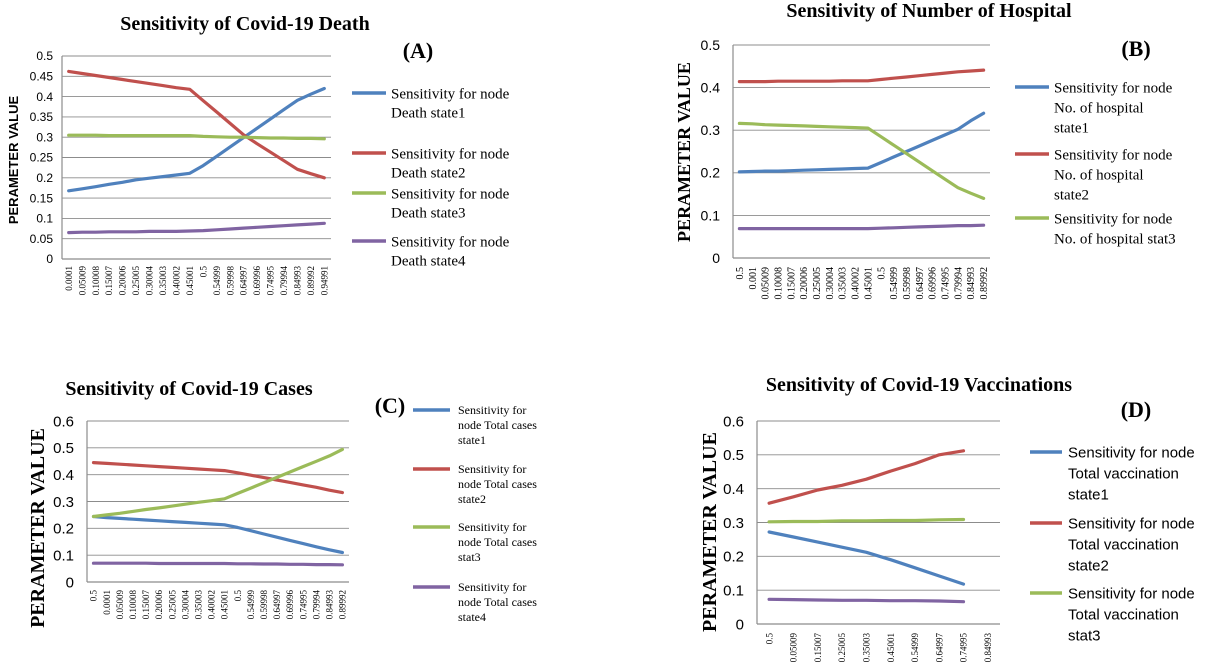 This screenshot has width=1213, height=662. Describe the element at coordinates (188, 389) in the screenshot. I see `chart-title: Sensitivity of Covid-19 Cases` at that location.